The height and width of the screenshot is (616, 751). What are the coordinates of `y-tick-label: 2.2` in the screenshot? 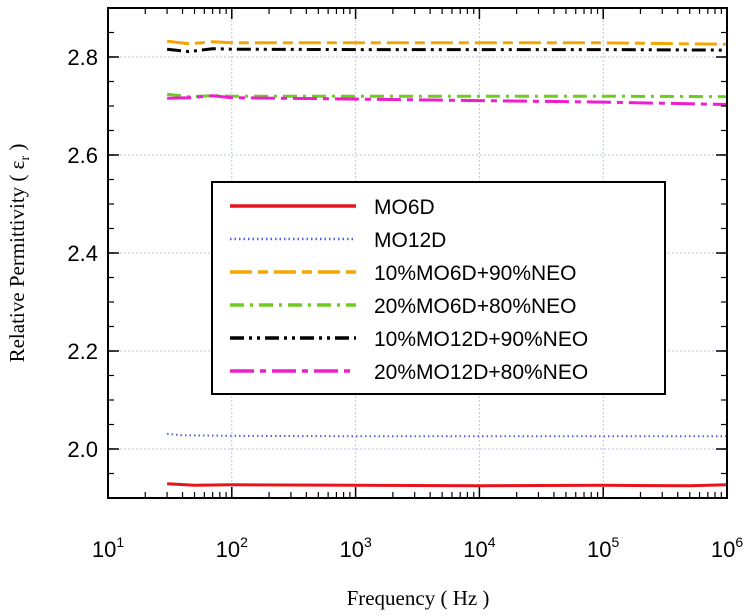 It's located at (82, 351).